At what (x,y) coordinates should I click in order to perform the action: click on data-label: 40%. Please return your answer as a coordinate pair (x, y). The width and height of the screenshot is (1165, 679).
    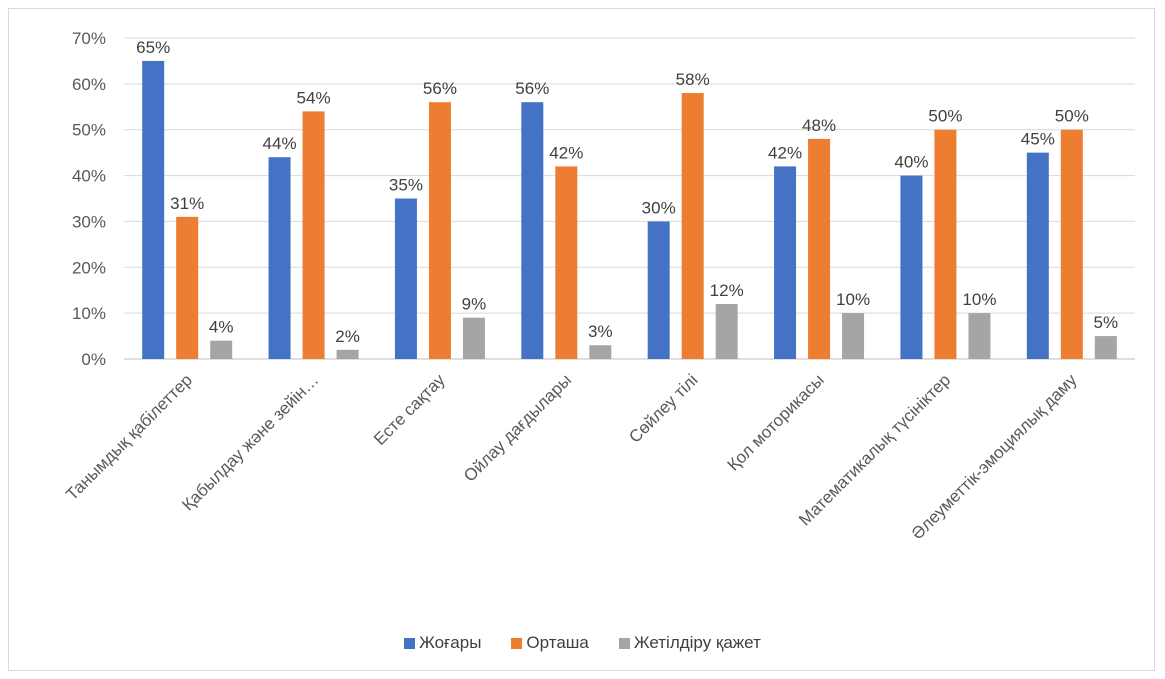
    Looking at the image, I should click on (911, 162).